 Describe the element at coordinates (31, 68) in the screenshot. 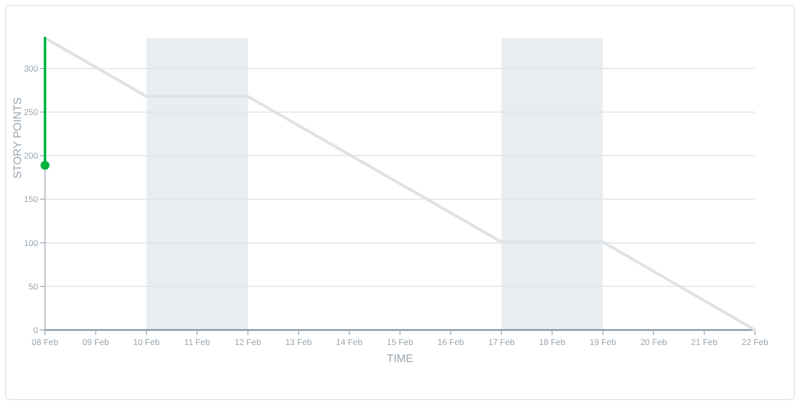

I see `y-tick-label: 300` at that location.